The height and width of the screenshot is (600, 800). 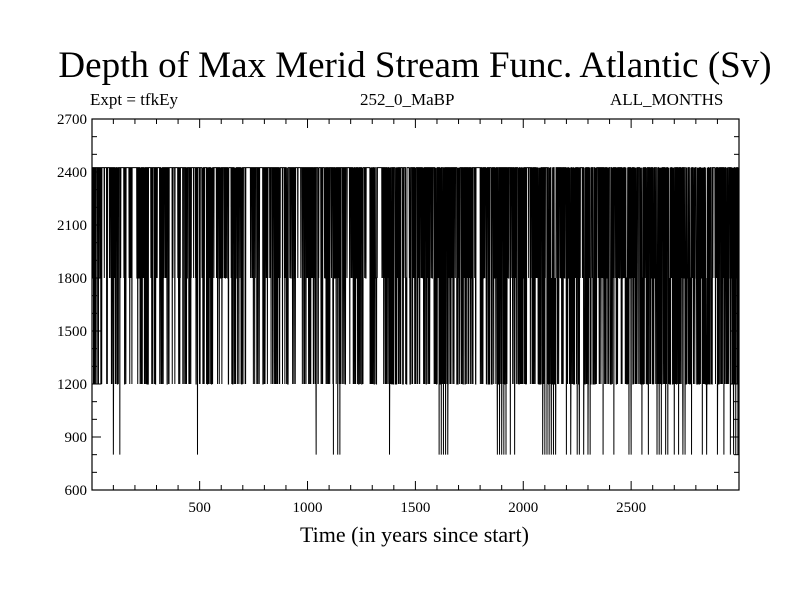 What do you see at coordinates (72, 332) in the screenshot?
I see `y-tick-label: 1500` at bounding box center [72, 332].